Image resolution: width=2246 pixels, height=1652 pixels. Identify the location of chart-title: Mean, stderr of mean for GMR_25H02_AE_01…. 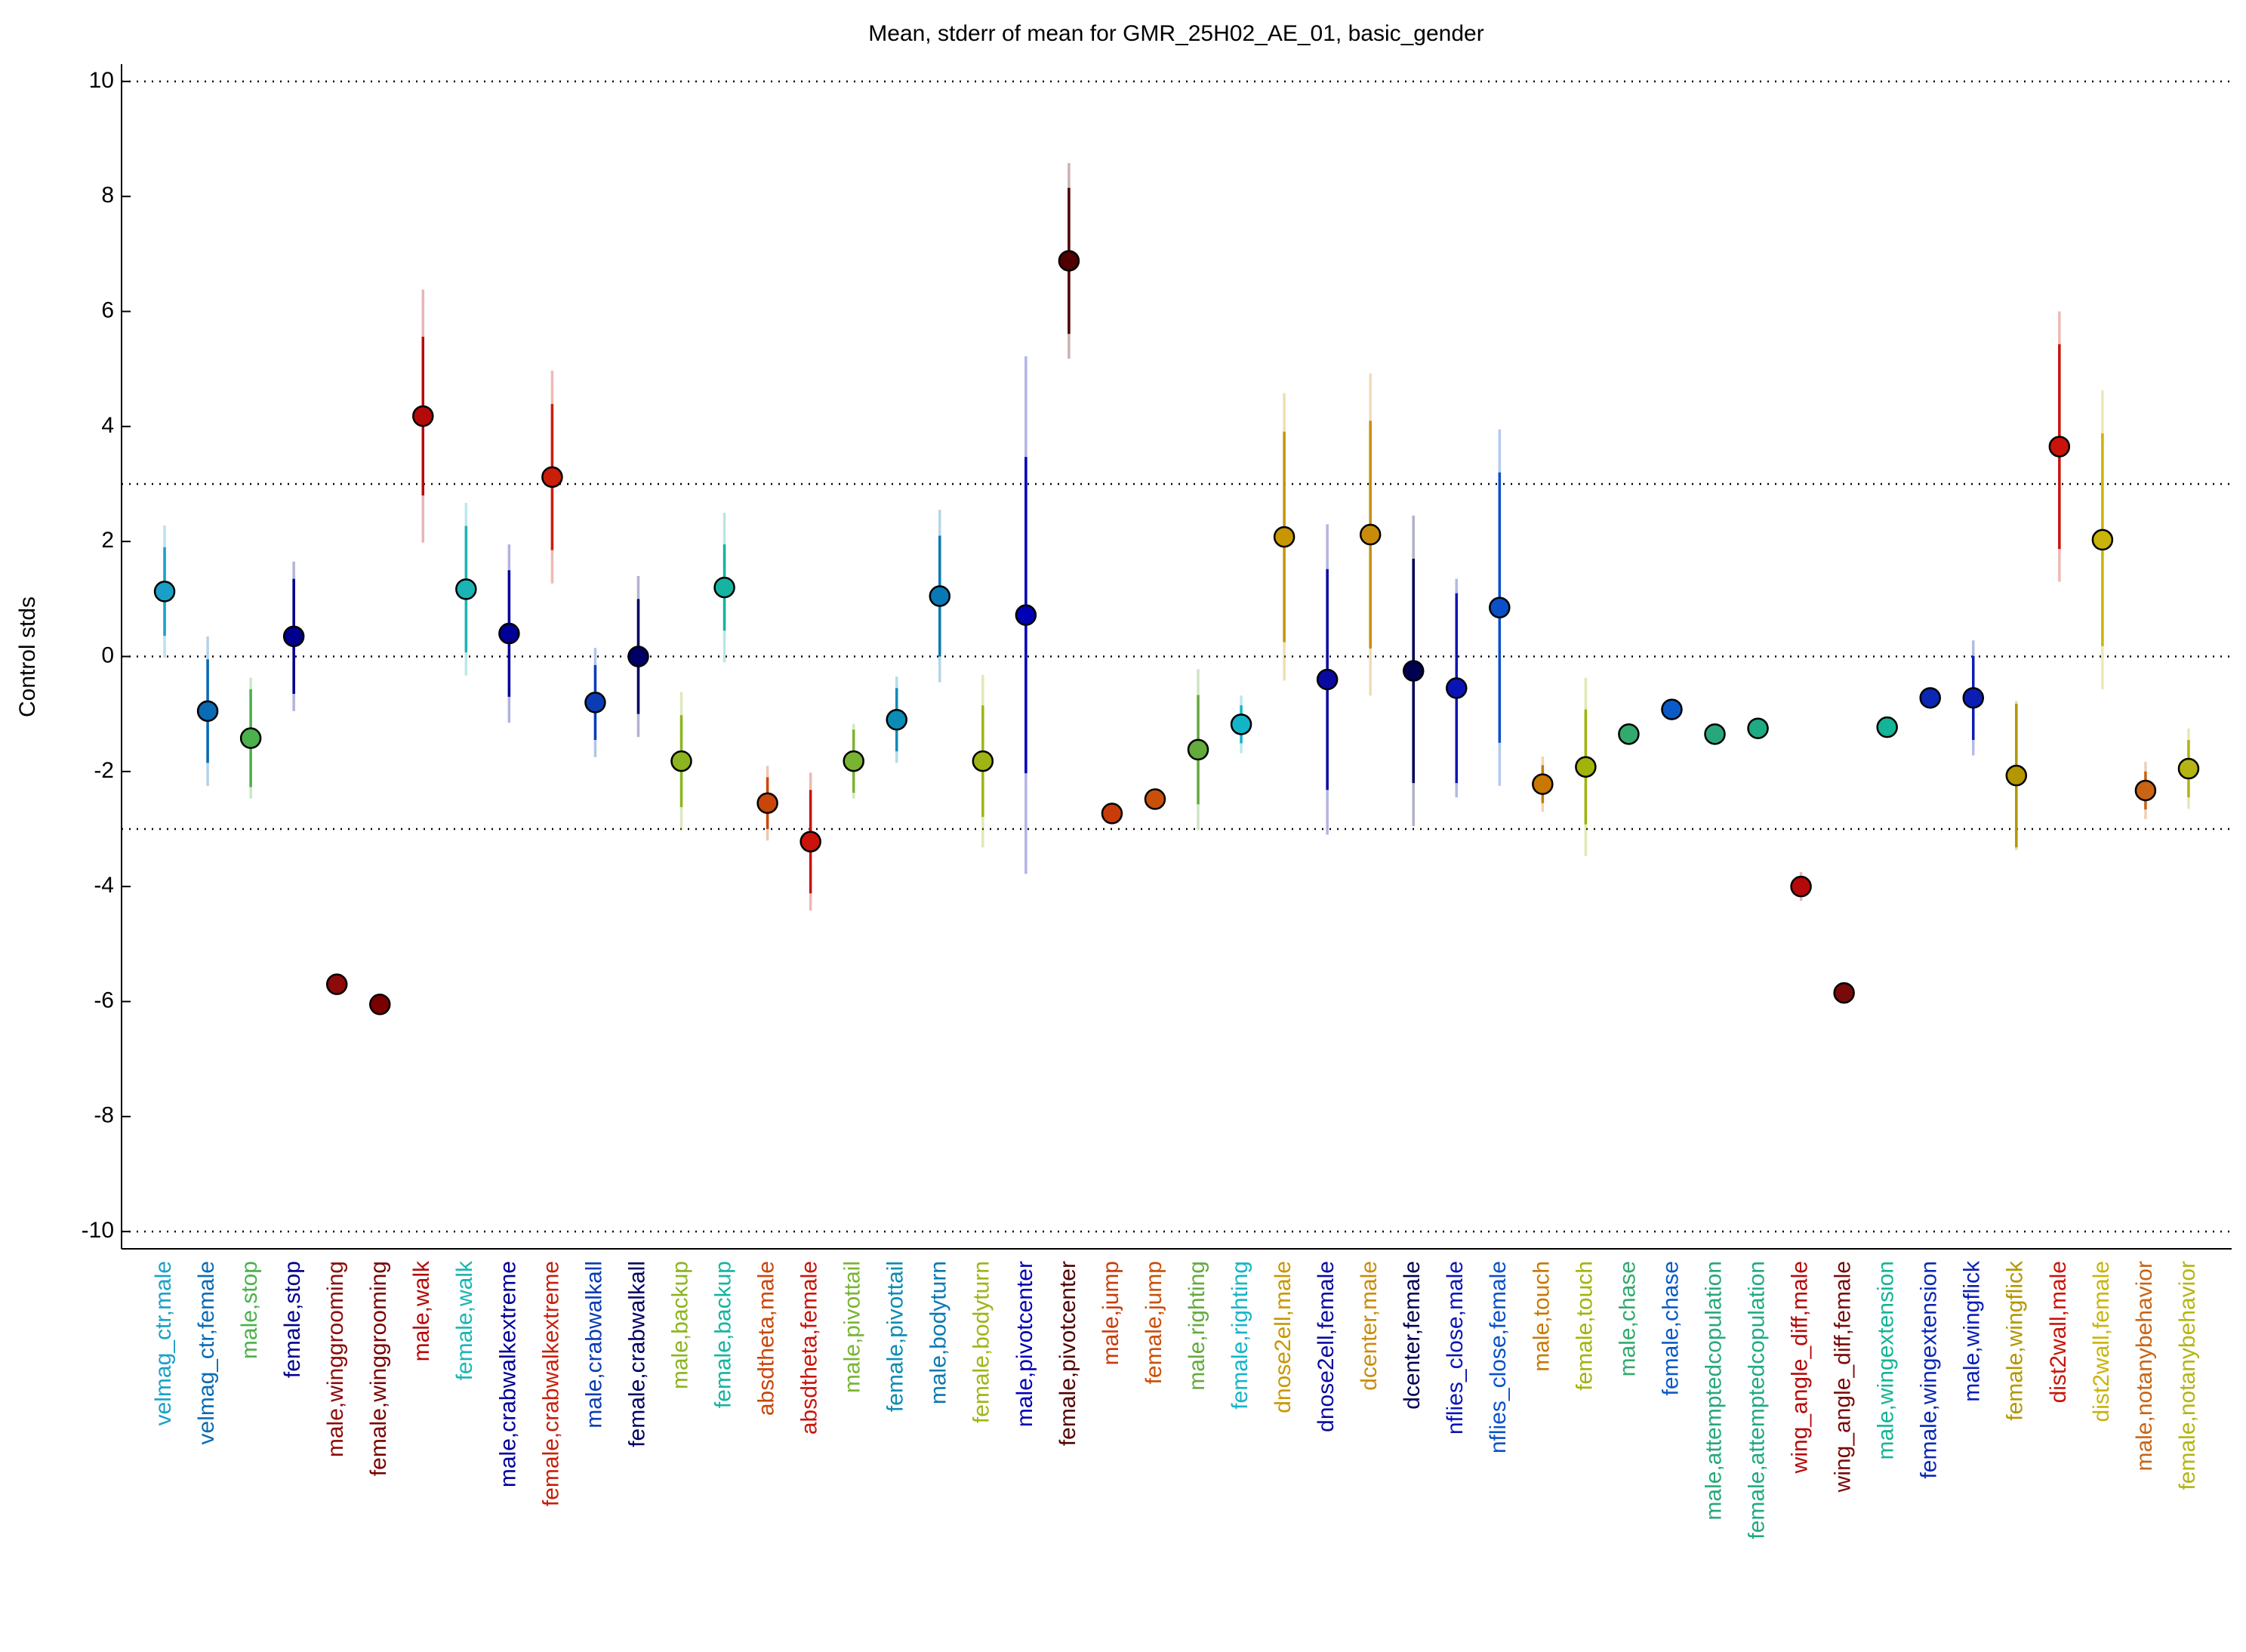
(1175, 34).